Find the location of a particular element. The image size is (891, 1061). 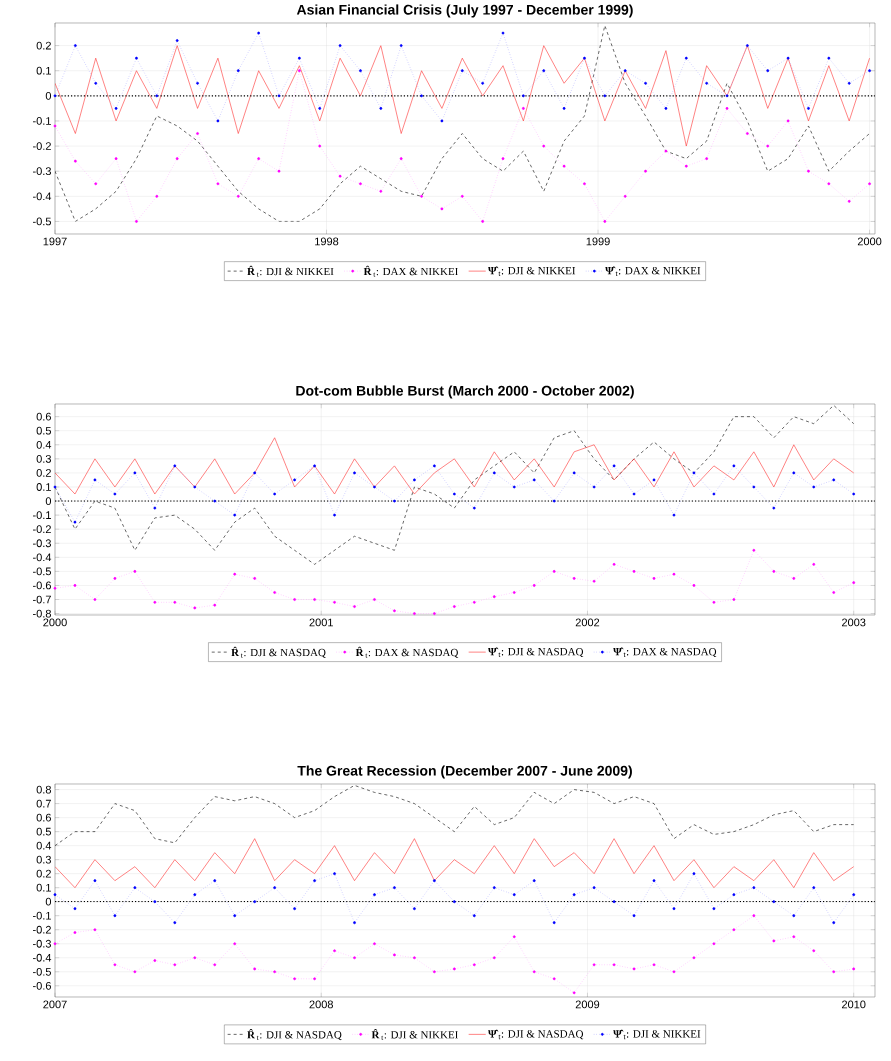

x-tick-label: 2000 is located at coordinates (55, 622).